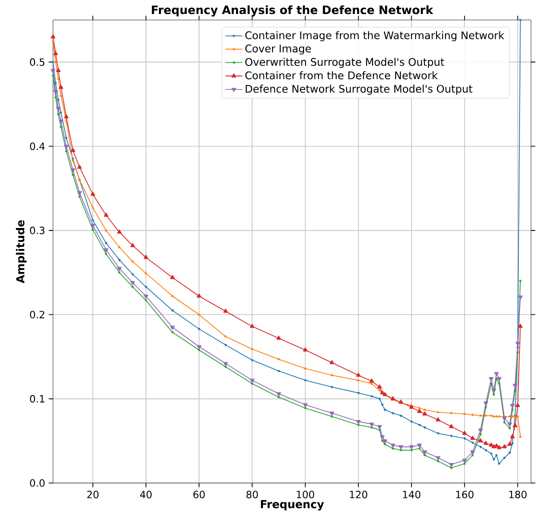 This screenshot has height=523, width=543. I want to click on legend-label: Overwritten Surrogate Model's Output, so click(344, 63).